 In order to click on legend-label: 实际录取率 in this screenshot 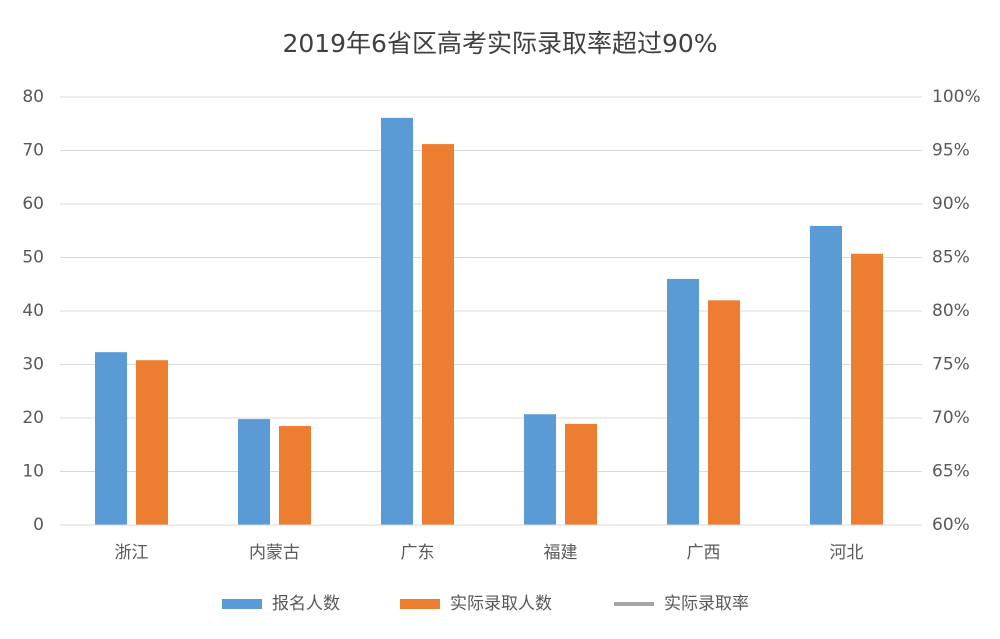, I will do `click(706, 604)`.